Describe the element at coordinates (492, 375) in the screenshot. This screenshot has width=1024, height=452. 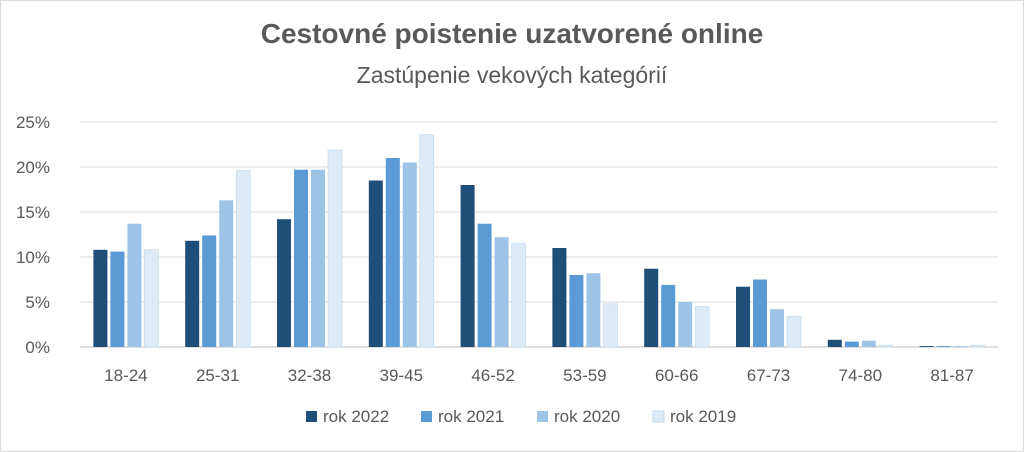
I see `x-tick-label: 46-52` at that location.